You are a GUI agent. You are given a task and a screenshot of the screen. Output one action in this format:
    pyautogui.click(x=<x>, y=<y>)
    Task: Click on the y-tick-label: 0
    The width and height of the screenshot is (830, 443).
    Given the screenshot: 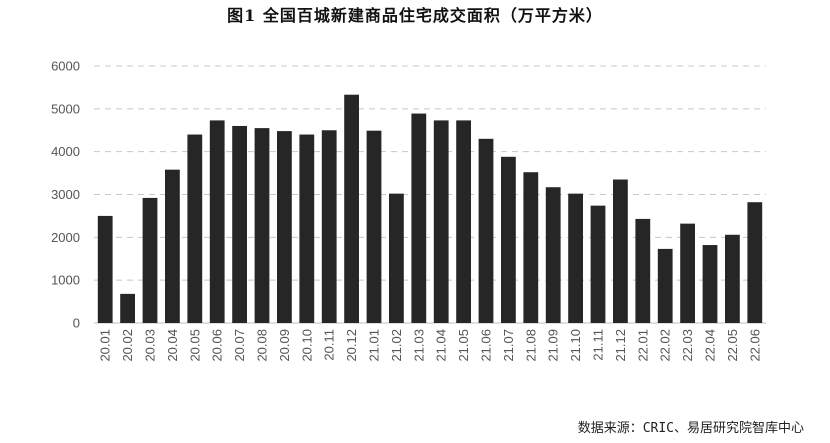 What is the action you would take?
    pyautogui.click(x=76, y=323)
    